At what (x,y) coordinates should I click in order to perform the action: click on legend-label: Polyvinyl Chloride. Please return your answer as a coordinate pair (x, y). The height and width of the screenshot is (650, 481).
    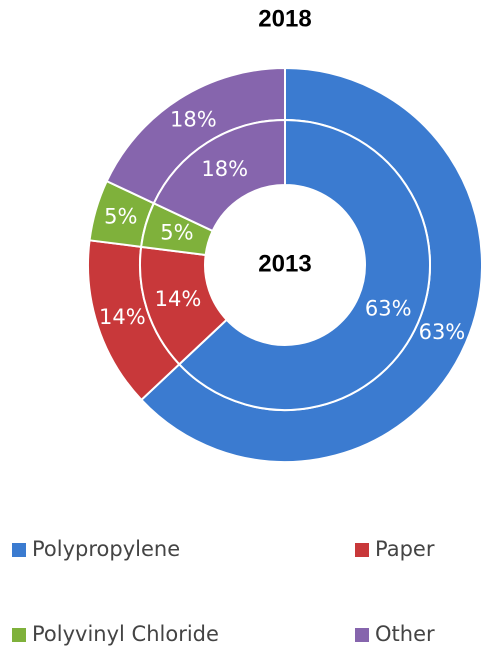
    Looking at the image, I should click on (125, 634).